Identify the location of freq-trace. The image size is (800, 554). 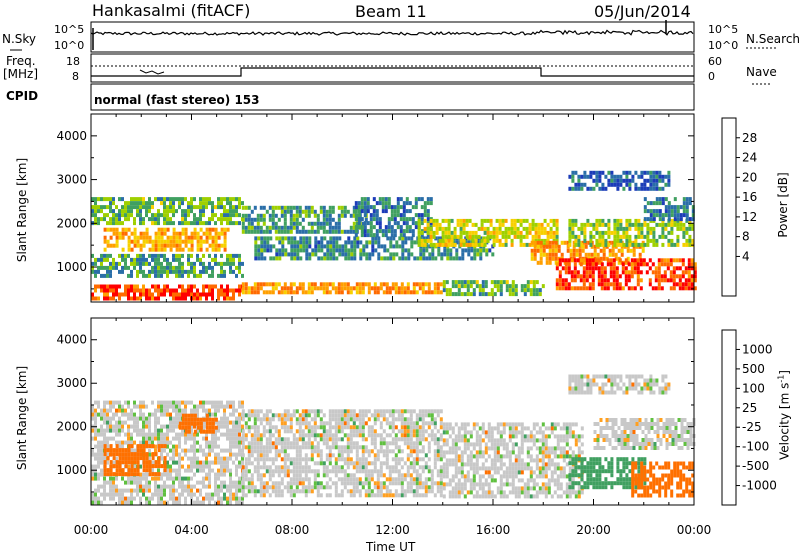
(392, 72).